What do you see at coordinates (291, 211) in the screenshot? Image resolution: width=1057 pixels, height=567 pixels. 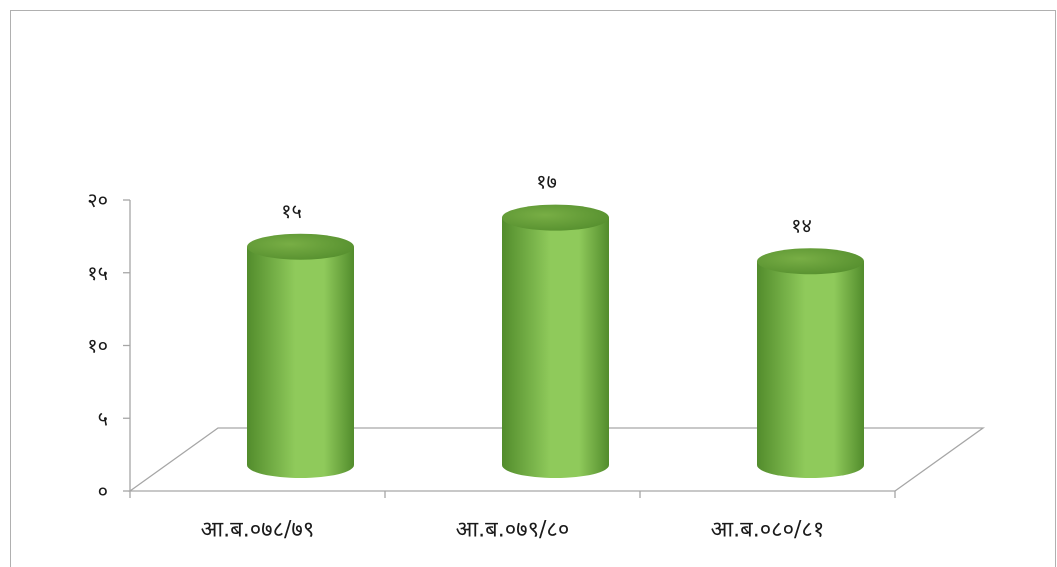 I see `bar-value-label: १५` at bounding box center [291, 211].